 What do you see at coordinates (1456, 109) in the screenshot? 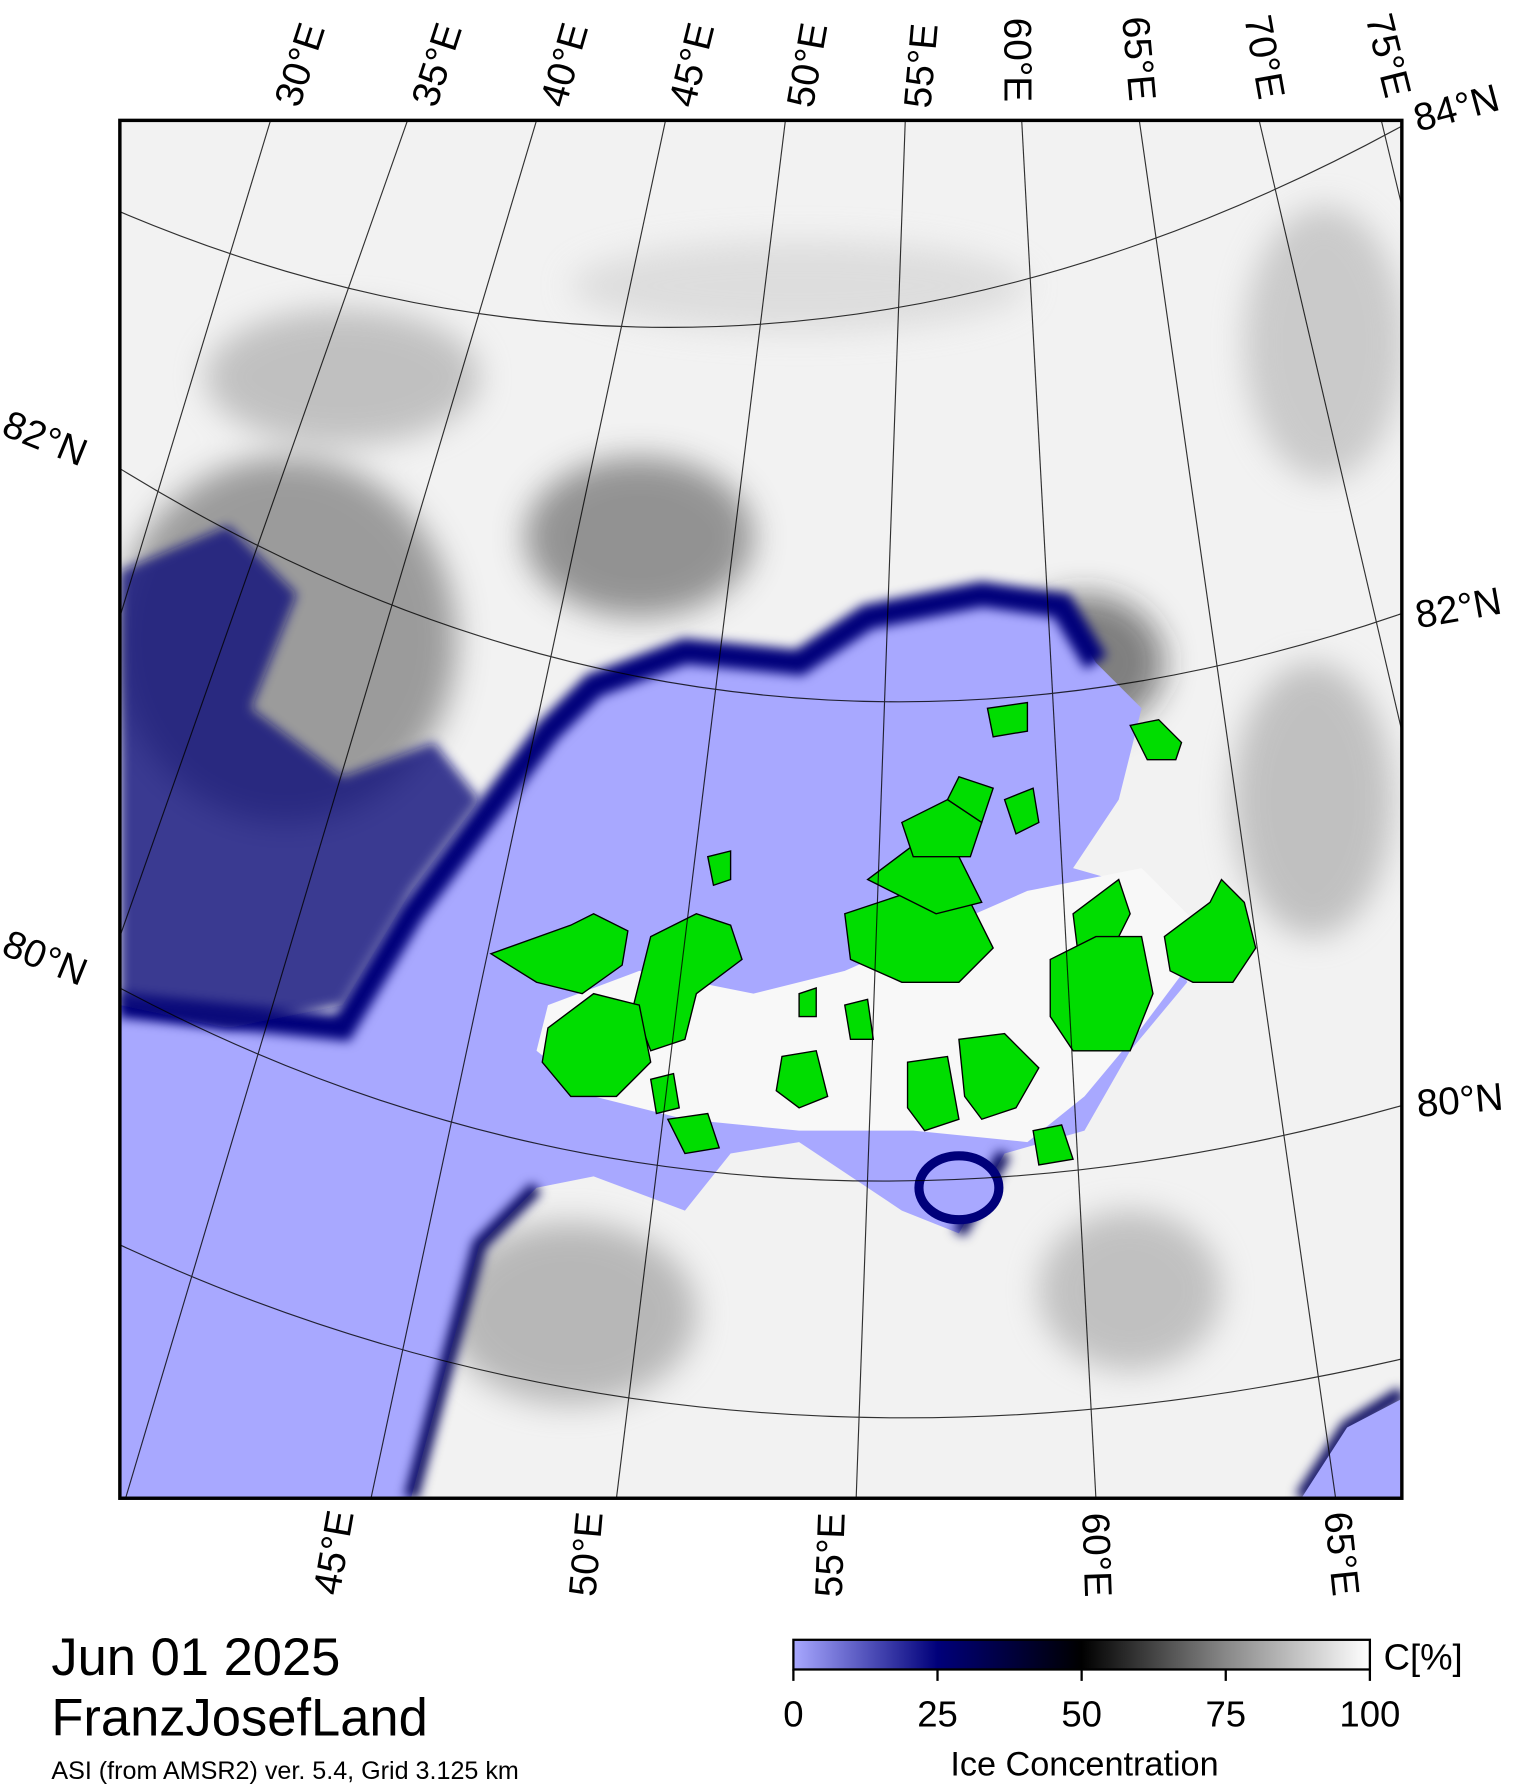
I see `lat-label: 84°N` at bounding box center [1456, 109].